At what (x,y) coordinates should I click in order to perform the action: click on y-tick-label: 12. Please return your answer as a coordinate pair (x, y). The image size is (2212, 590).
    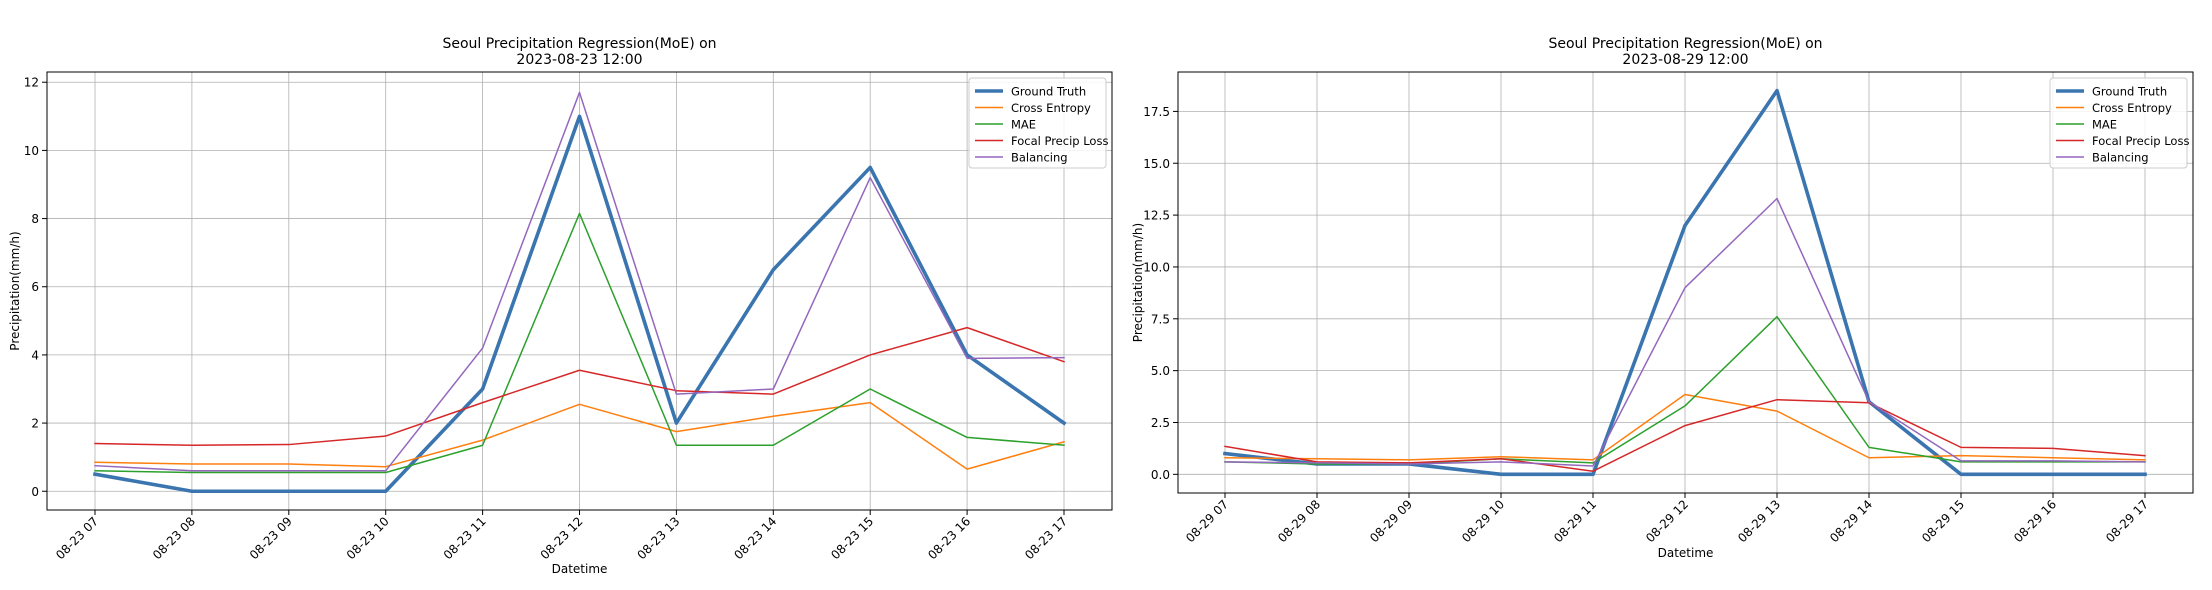
    Looking at the image, I should click on (31, 83).